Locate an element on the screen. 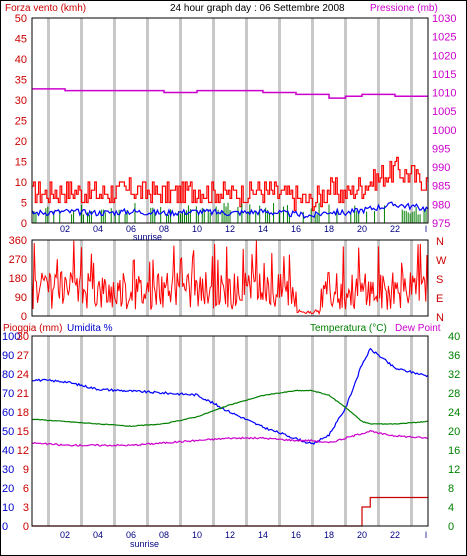 The image size is (467, 556). rain-tick-label: 15 is located at coordinates (23, 432).